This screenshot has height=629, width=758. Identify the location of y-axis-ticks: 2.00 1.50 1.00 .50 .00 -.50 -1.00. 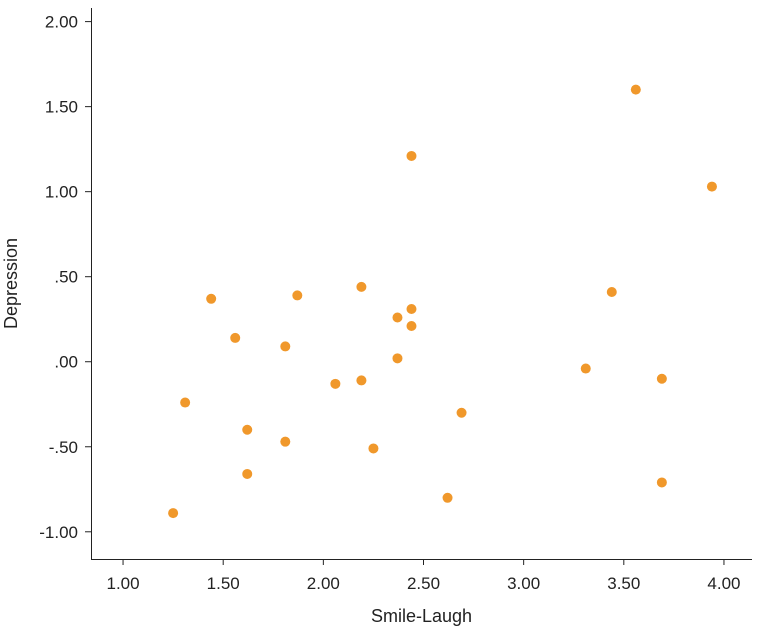
(65, 277).